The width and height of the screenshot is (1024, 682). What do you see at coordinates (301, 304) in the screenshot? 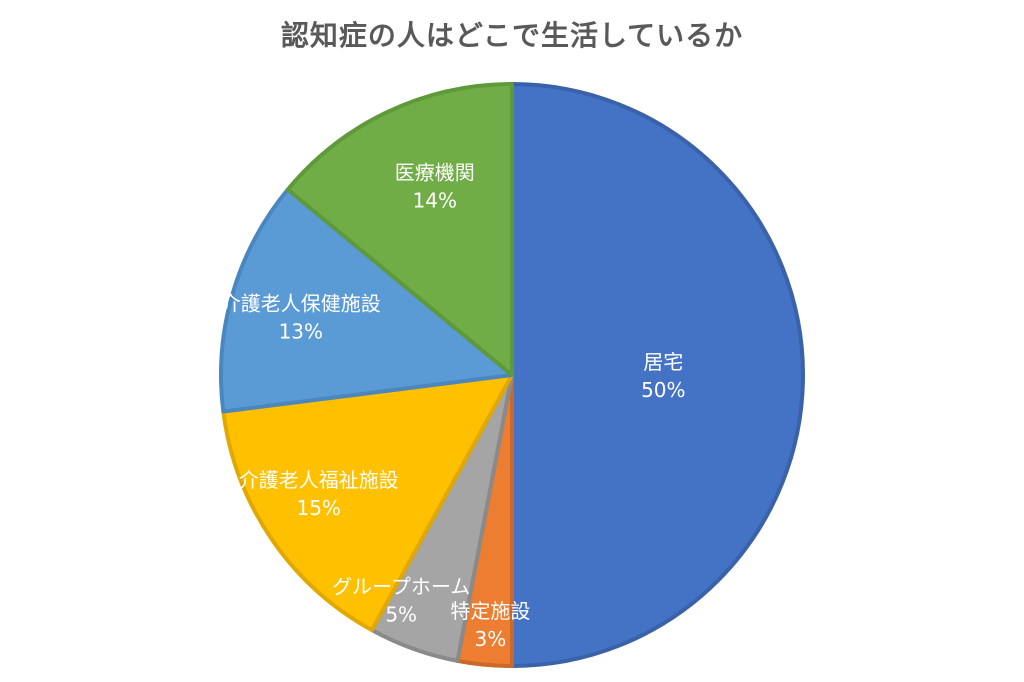
I see `slice-category-label: 介護老人保健施設` at bounding box center [301, 304].